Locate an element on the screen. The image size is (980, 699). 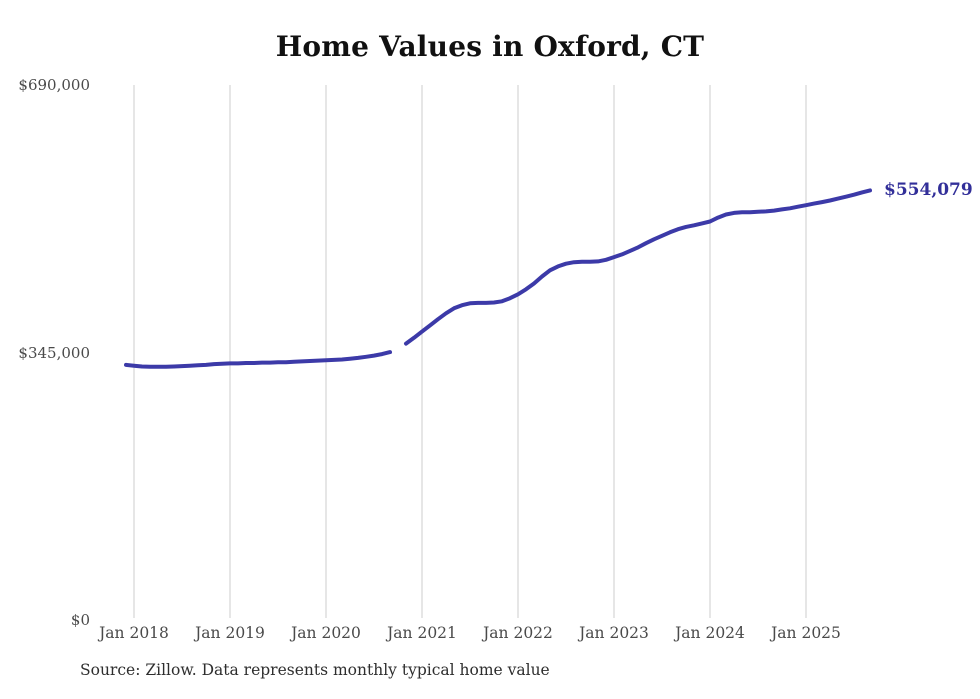
x-tick-label: Jan 2020 is located at coordinates (326, 633).